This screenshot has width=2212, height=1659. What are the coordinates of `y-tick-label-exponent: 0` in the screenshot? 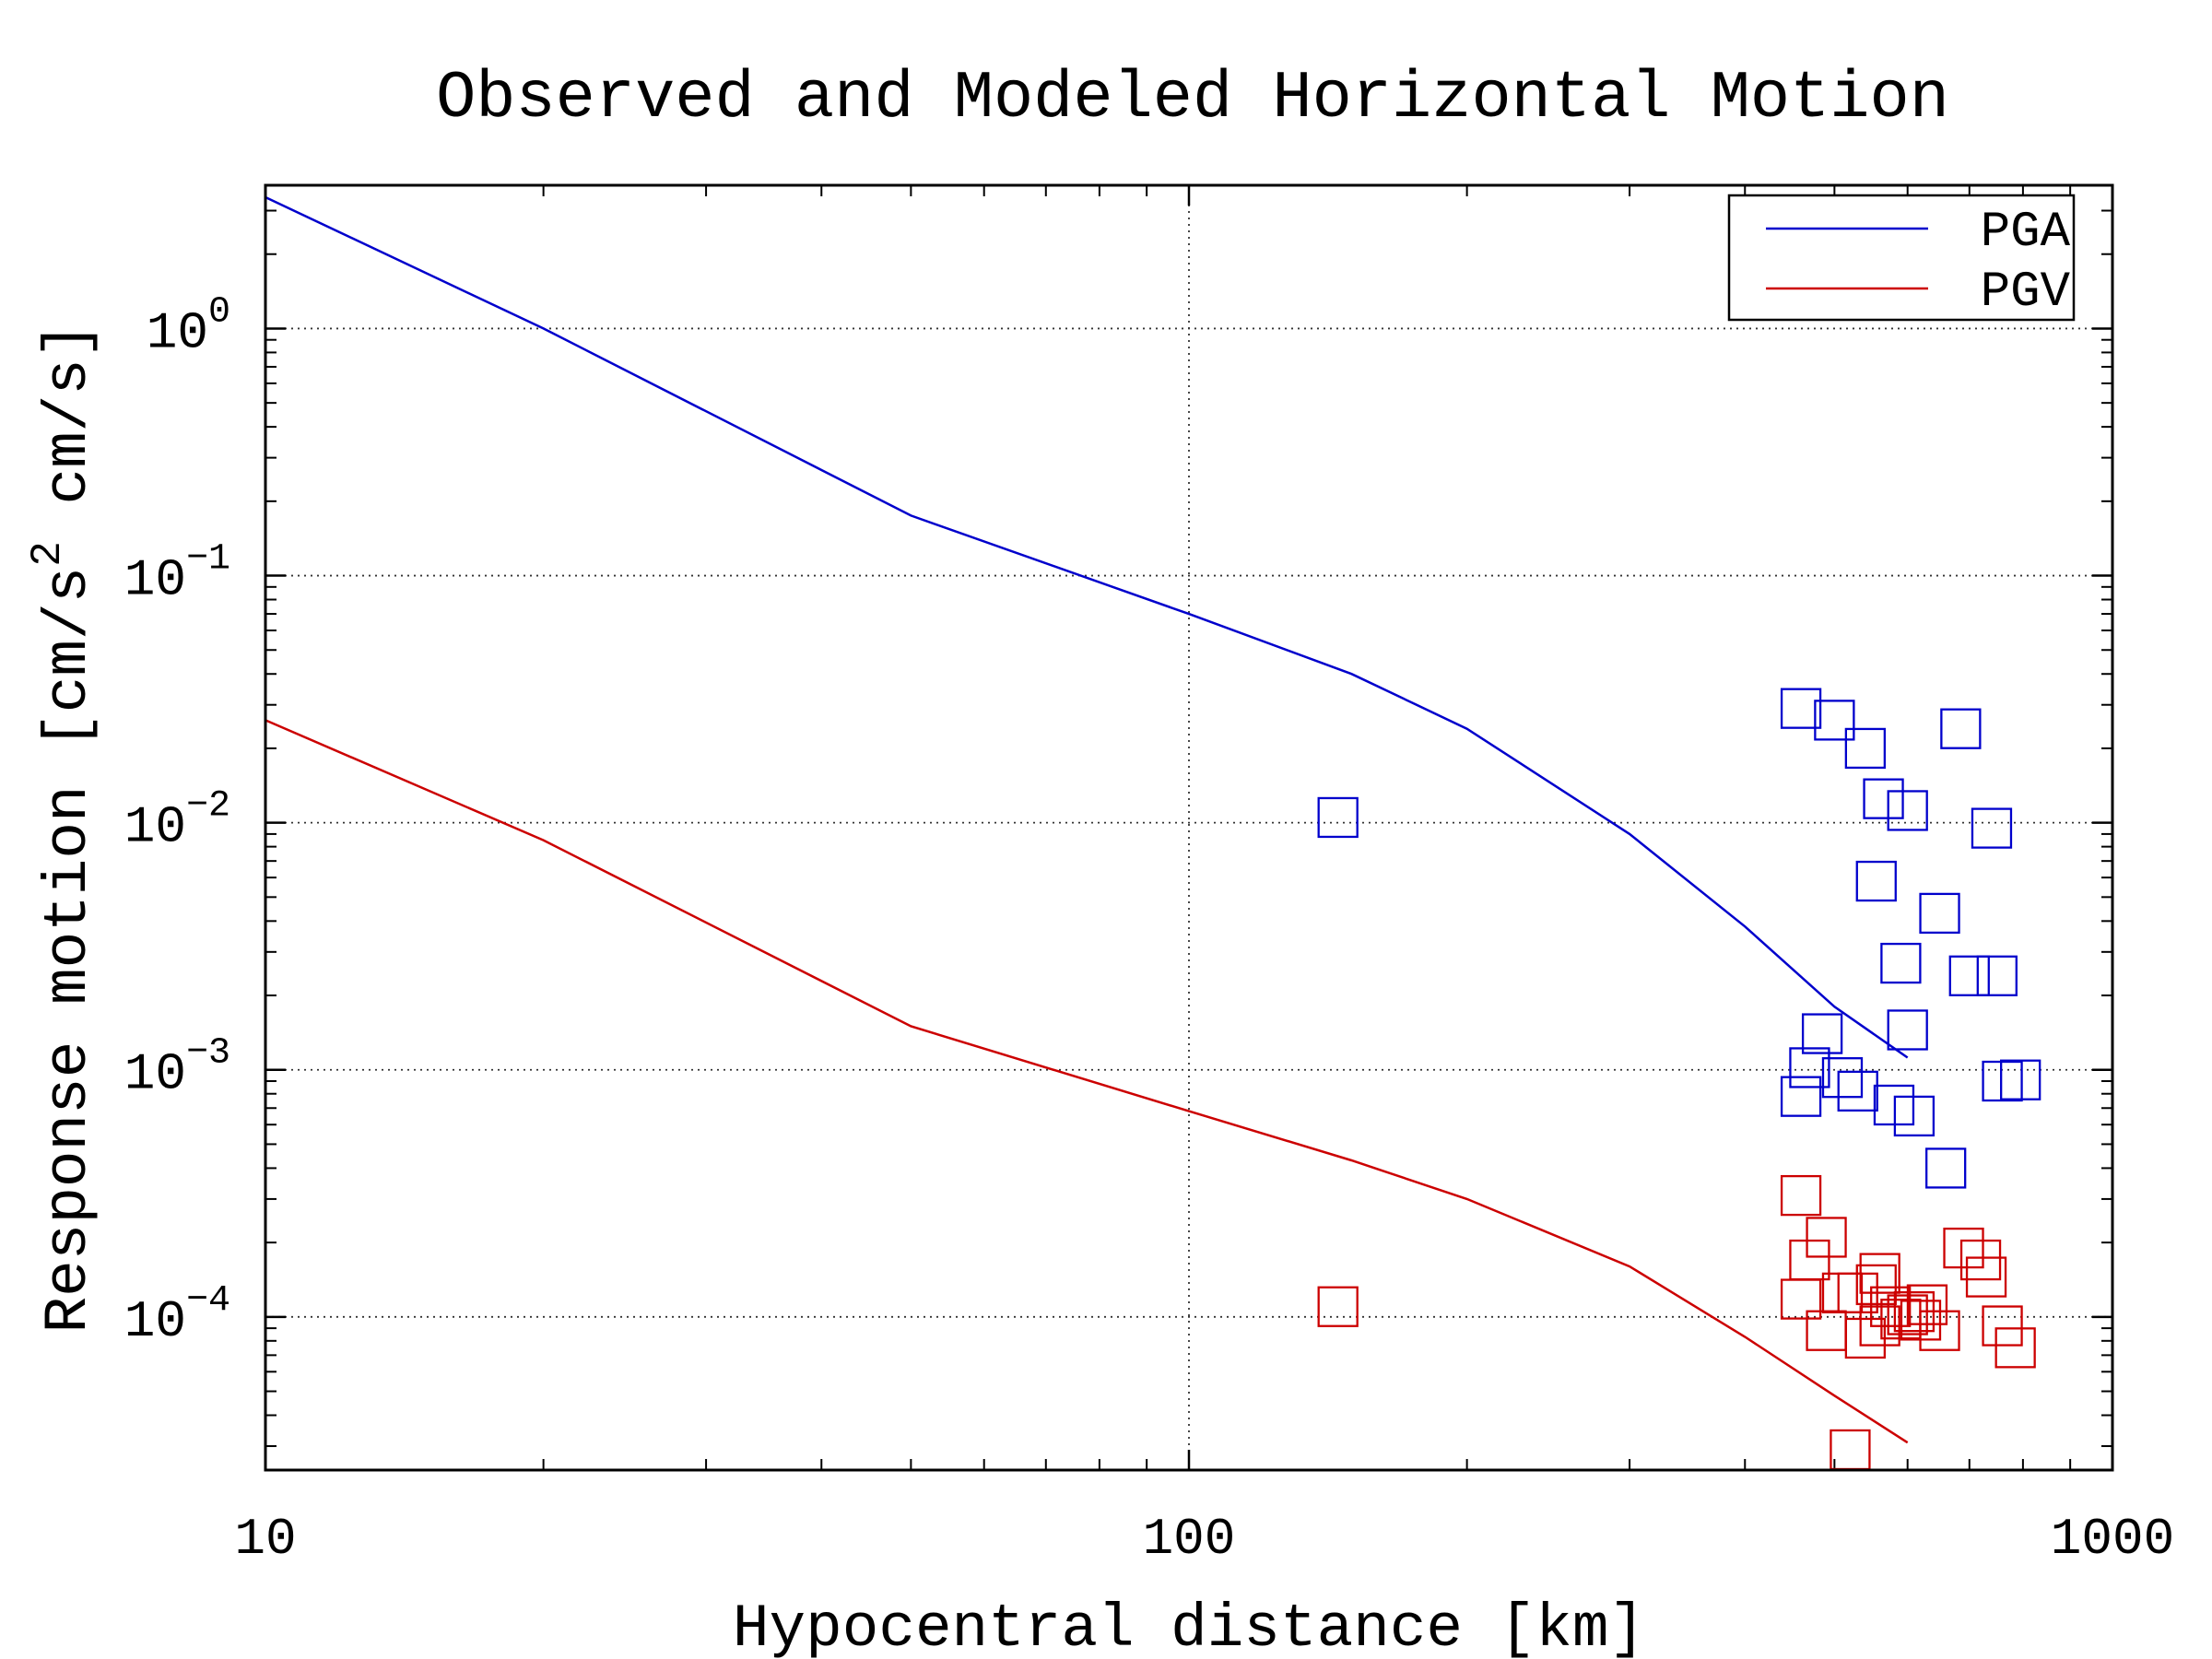 It's located at (219, 312).